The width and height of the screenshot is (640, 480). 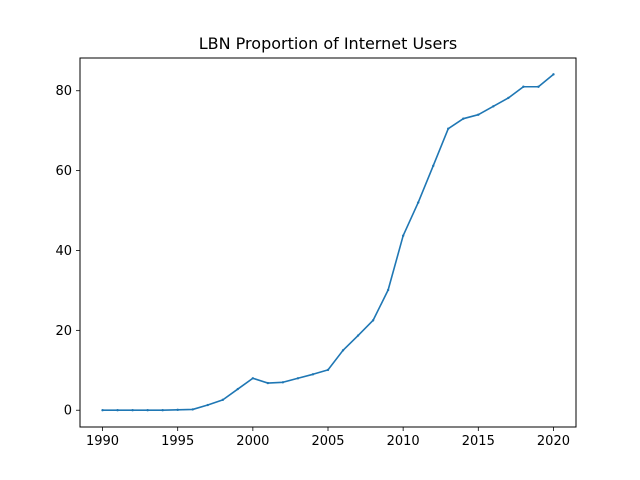 I want to click on x-tick-label: 2010, so click(x=403, y=441).